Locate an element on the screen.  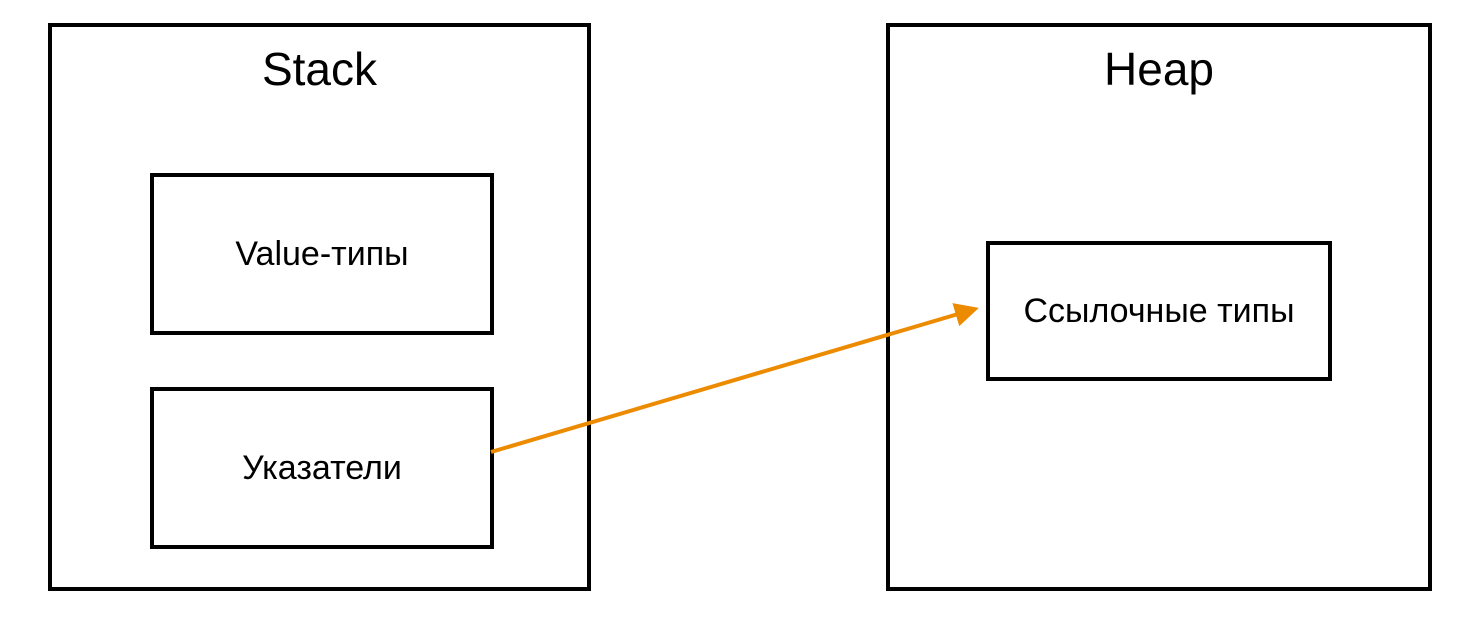
heap-title: Heap is located at coordinates (1159, 69).